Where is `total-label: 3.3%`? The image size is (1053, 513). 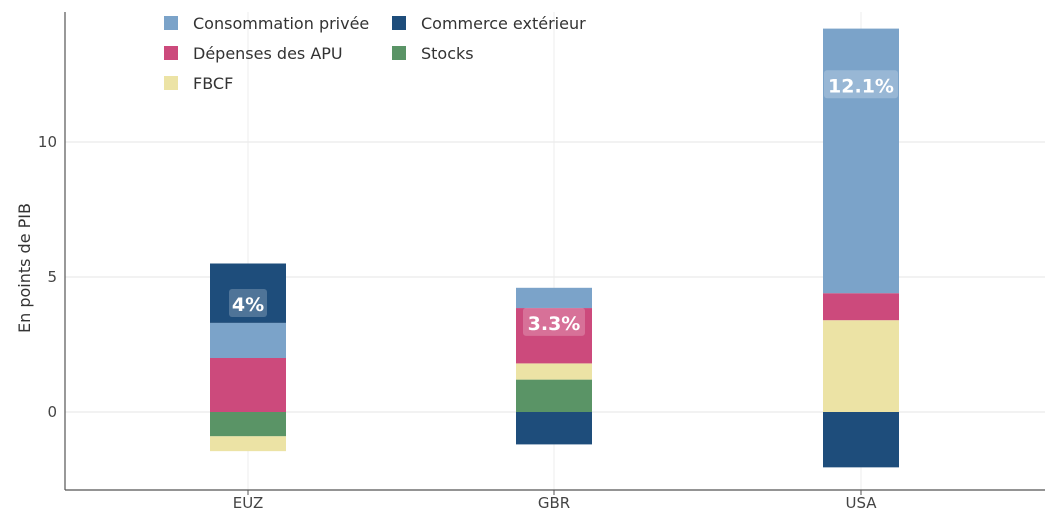 total-label: 3.3% is located at coordinates (554, 324).